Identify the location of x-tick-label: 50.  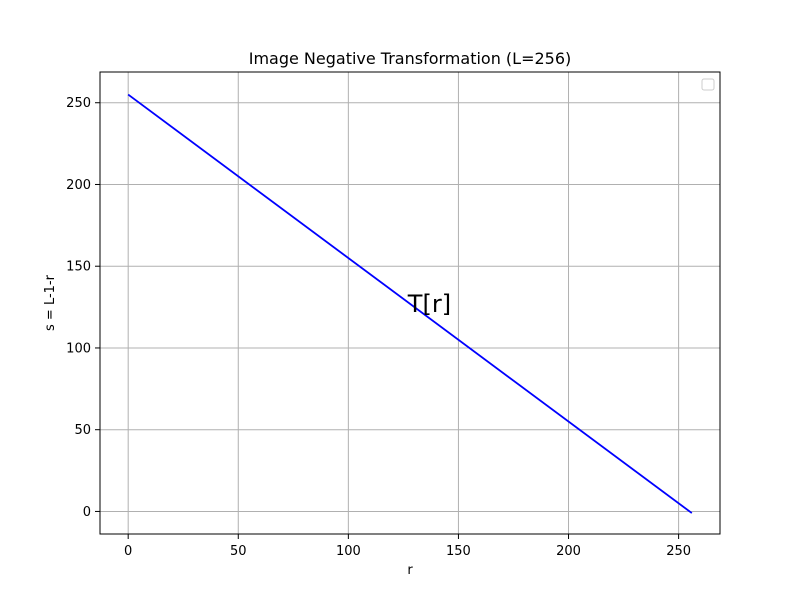
(238, 551).